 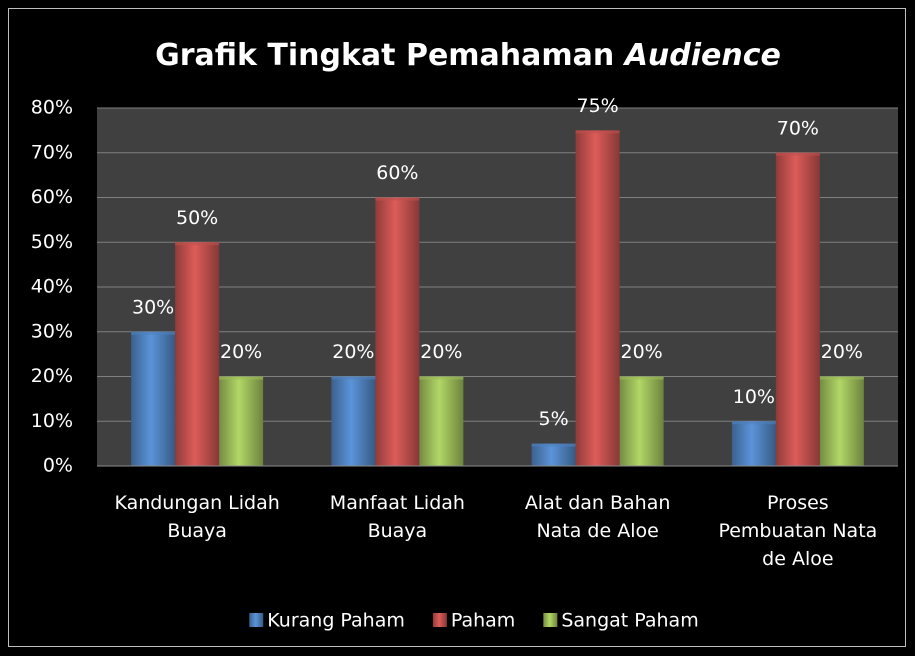 What do you see at coordinates (58, 466) in the screenshot?
I see `y-tick-label: 0%` at bounding box center [58, 466].